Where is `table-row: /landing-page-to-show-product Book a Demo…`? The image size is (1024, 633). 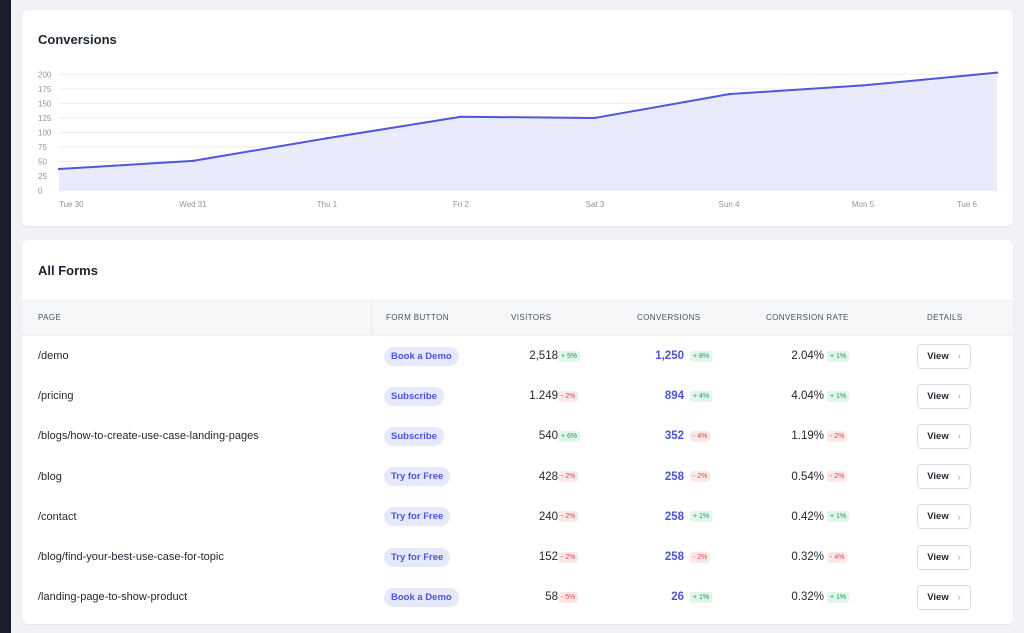
table-row: /landing-page-to-show-product Book a Demo… is located at coordinates (517, 597).